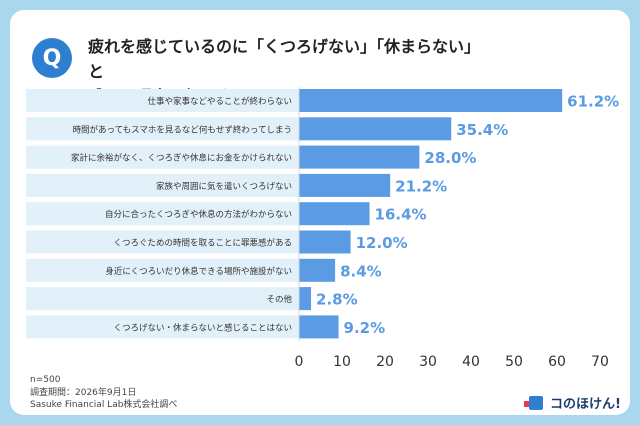 The image size is (640, 425). Describe the element at coordinates (361, 271) in the screenshot. I see `data-label: 8.4%` at that location.